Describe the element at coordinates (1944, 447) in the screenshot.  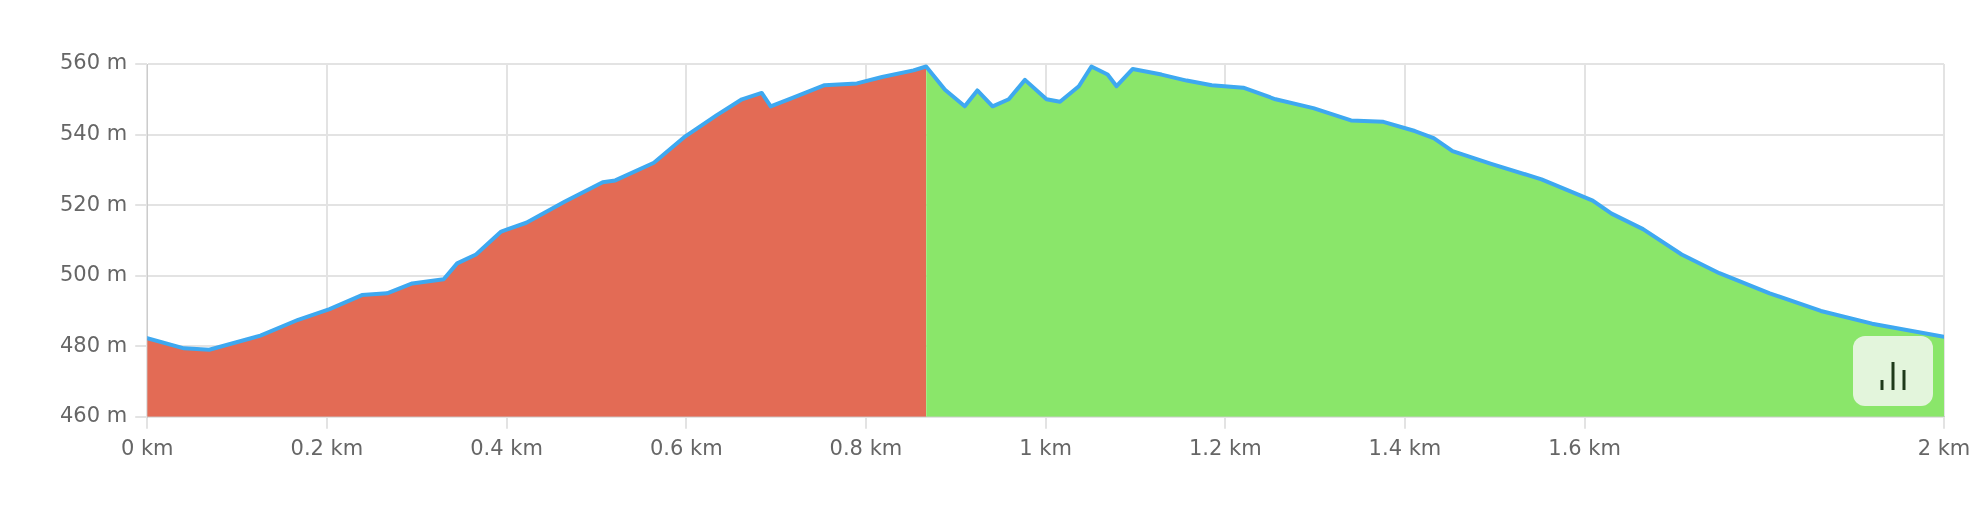
I see `x-tick-label: 2 km` at that location.